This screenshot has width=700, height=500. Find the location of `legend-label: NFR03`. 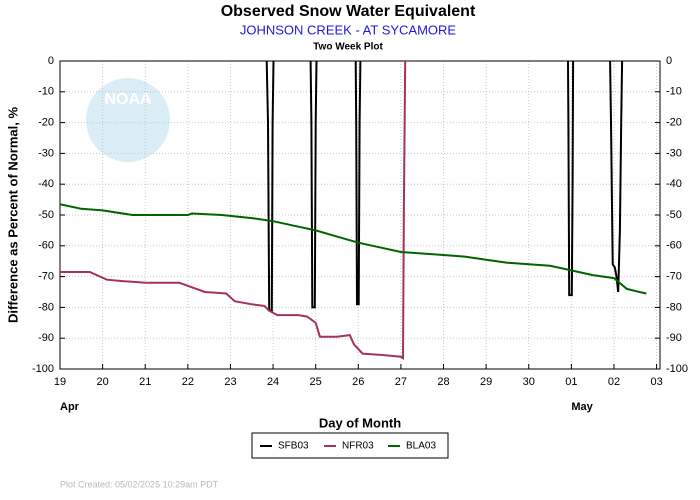

legend-label: NFR03 is located at coordinates (358, 446).